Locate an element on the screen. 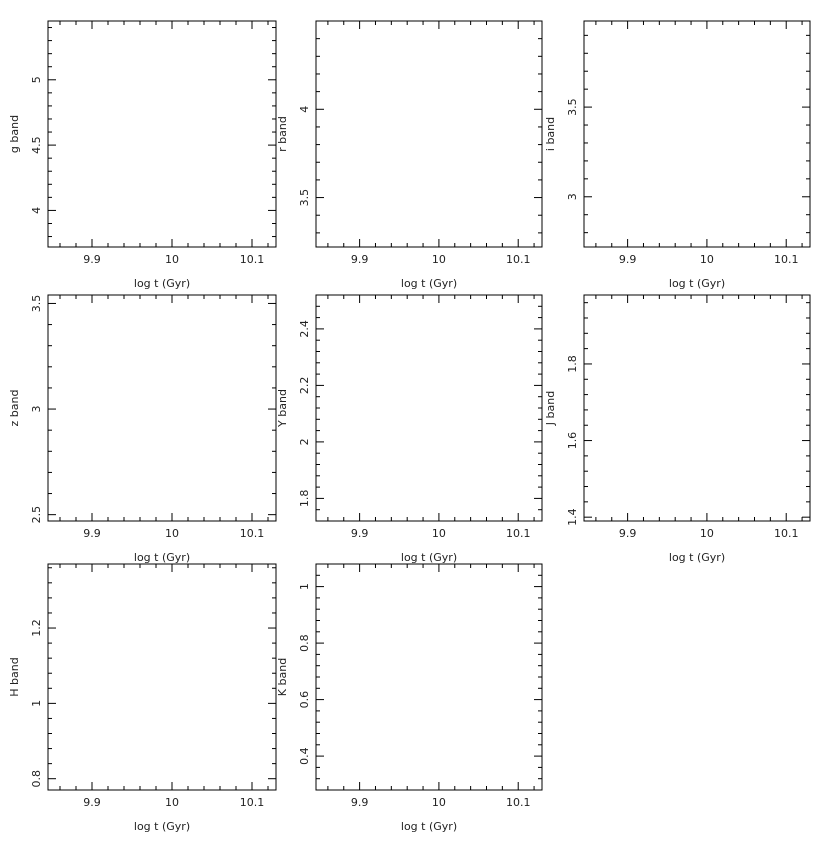 The height and width of the screenshot is (853, 830). y-tick-label: 1.6 is located at coordinates (572, 441).